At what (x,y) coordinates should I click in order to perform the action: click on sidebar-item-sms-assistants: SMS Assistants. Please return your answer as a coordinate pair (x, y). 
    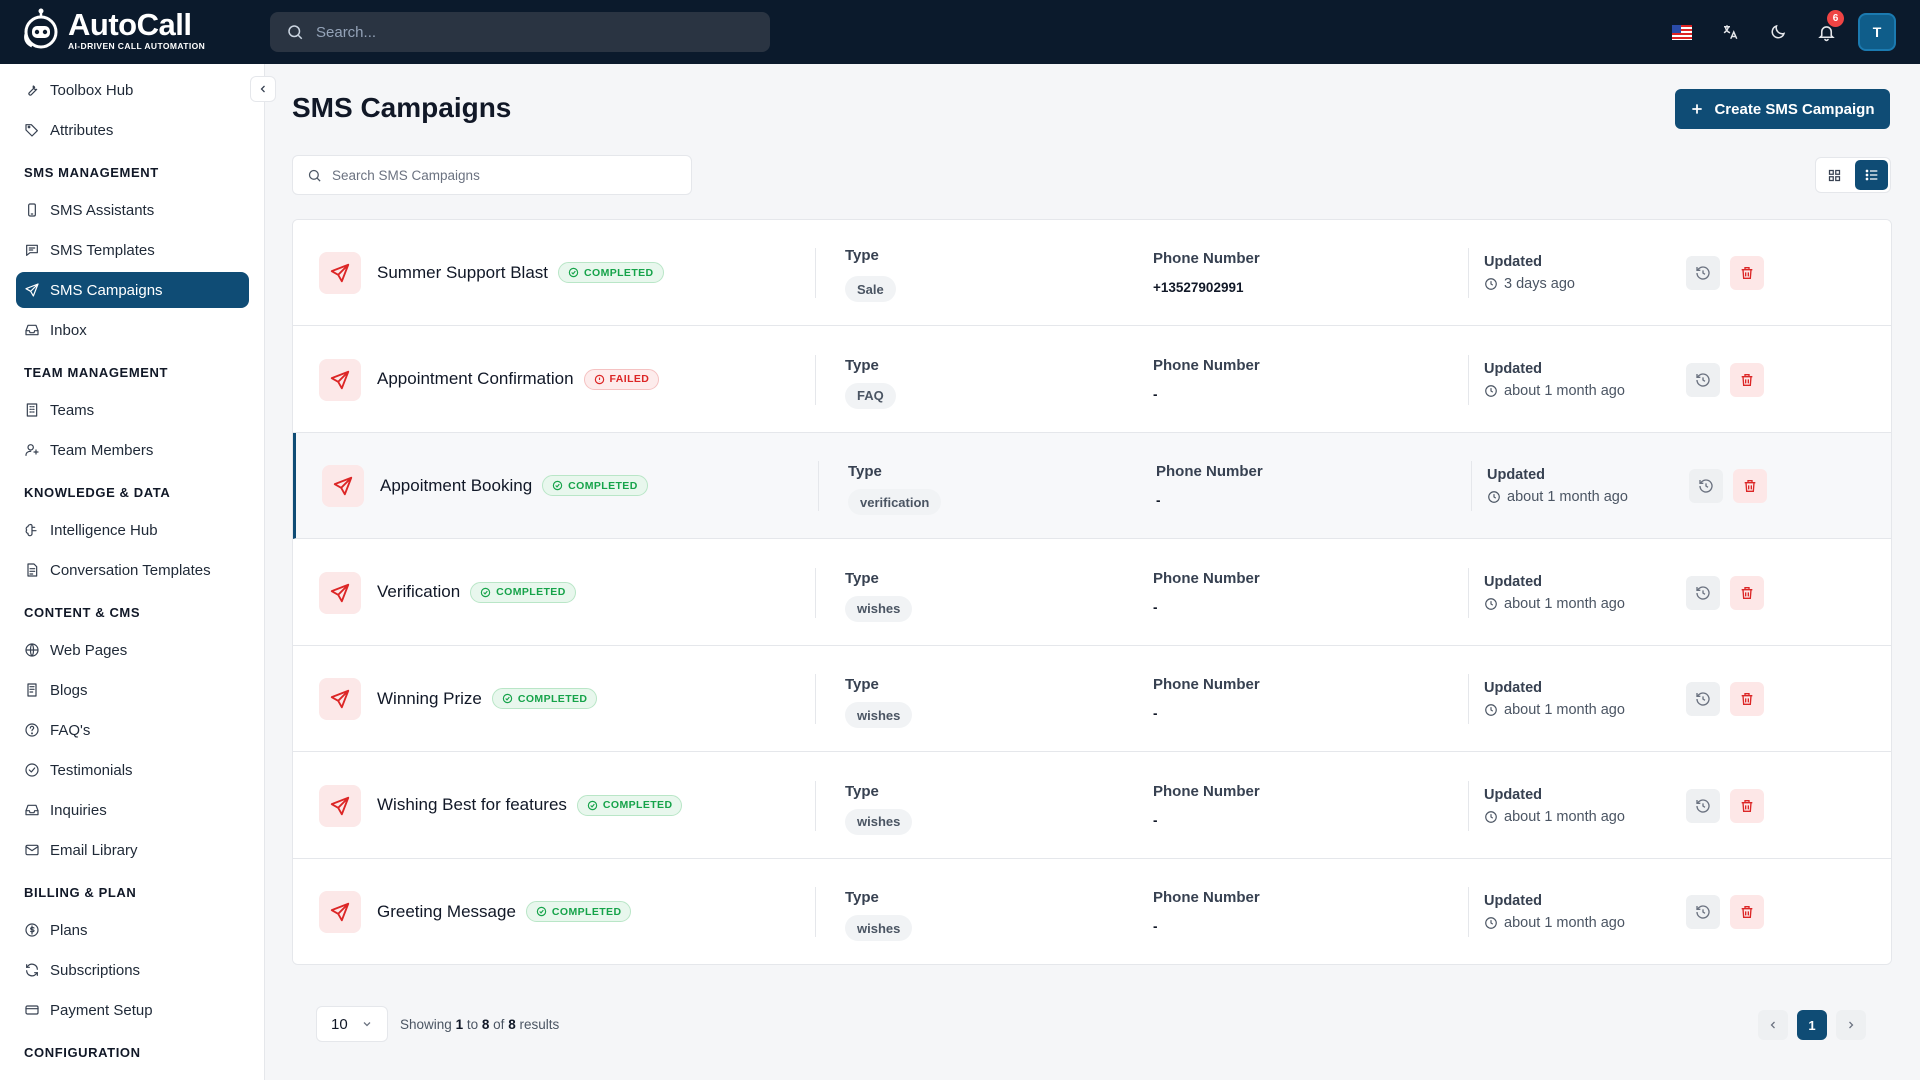
    Looking at the image, I should click on (132, 210).